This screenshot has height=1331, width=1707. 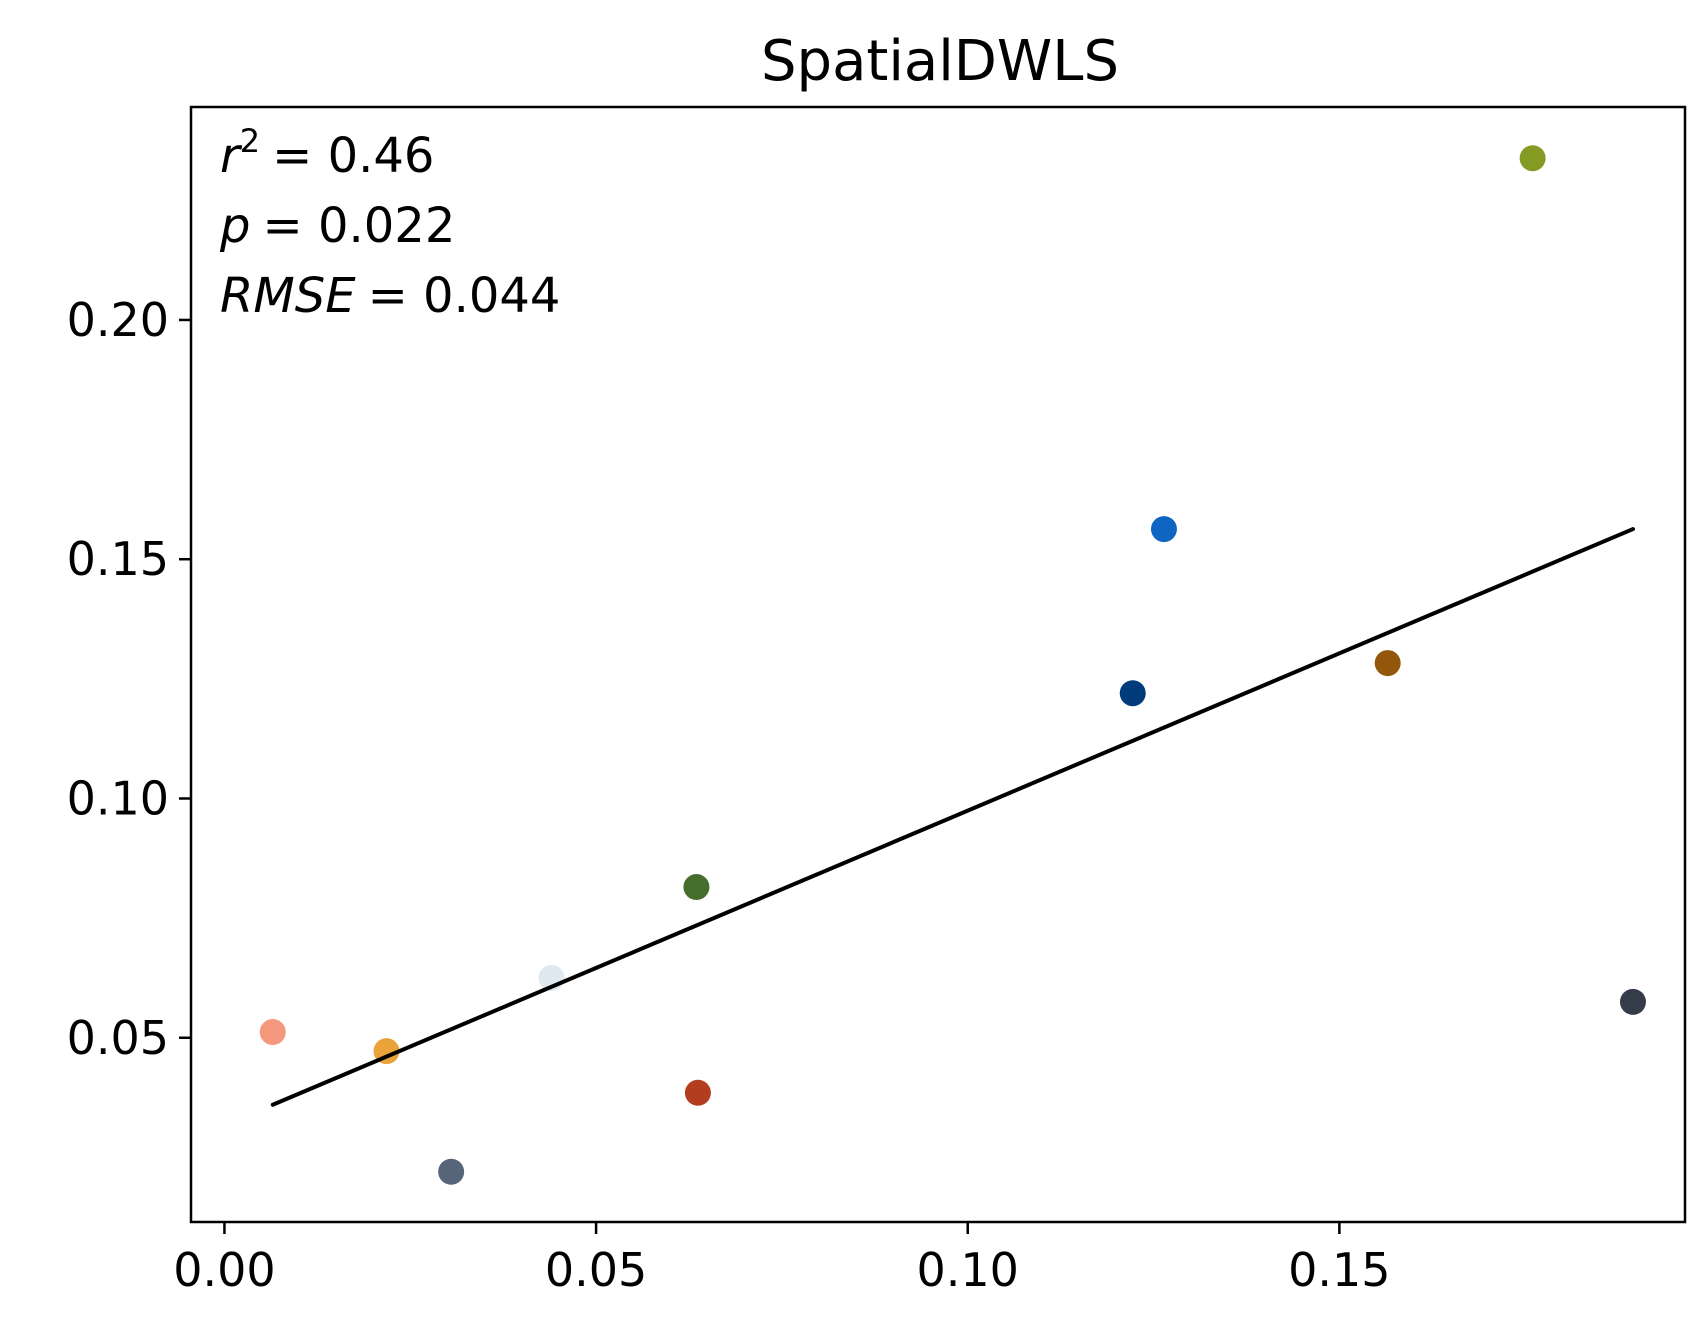 I want to click on r-symbol: r, so click(x=231, y=156).